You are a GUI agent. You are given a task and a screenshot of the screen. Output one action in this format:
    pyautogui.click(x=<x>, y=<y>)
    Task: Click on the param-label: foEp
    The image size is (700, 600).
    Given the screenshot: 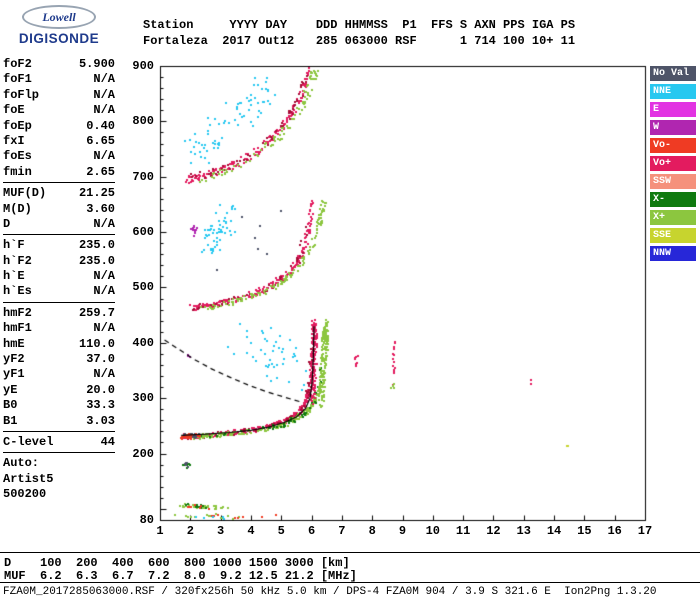 What is the action you would take?
    pyautogui.click(x=17, y=125)
    